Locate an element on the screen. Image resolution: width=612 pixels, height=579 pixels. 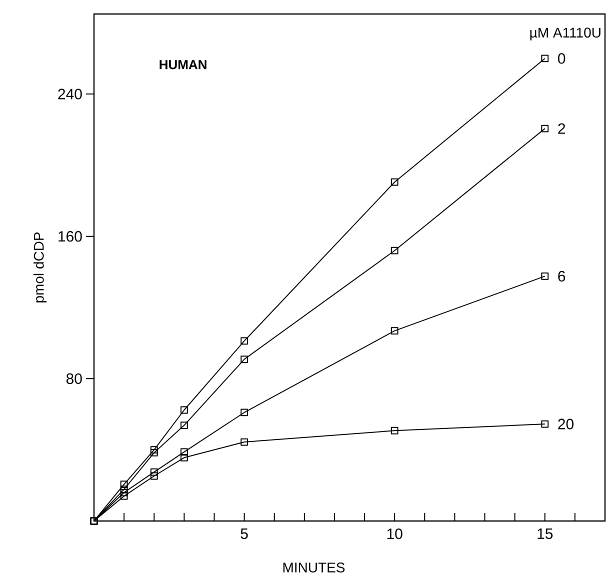
x-tick-label: 10 is located at coordinates (394, 534).